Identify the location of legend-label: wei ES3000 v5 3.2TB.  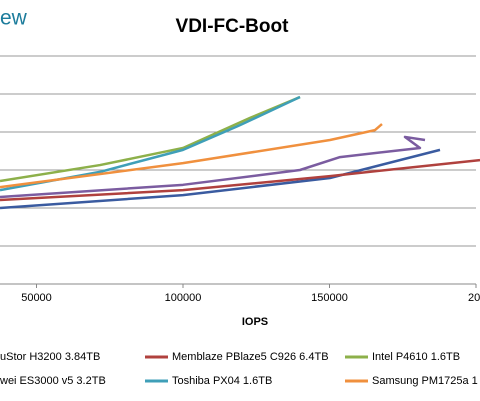
(53, 381).